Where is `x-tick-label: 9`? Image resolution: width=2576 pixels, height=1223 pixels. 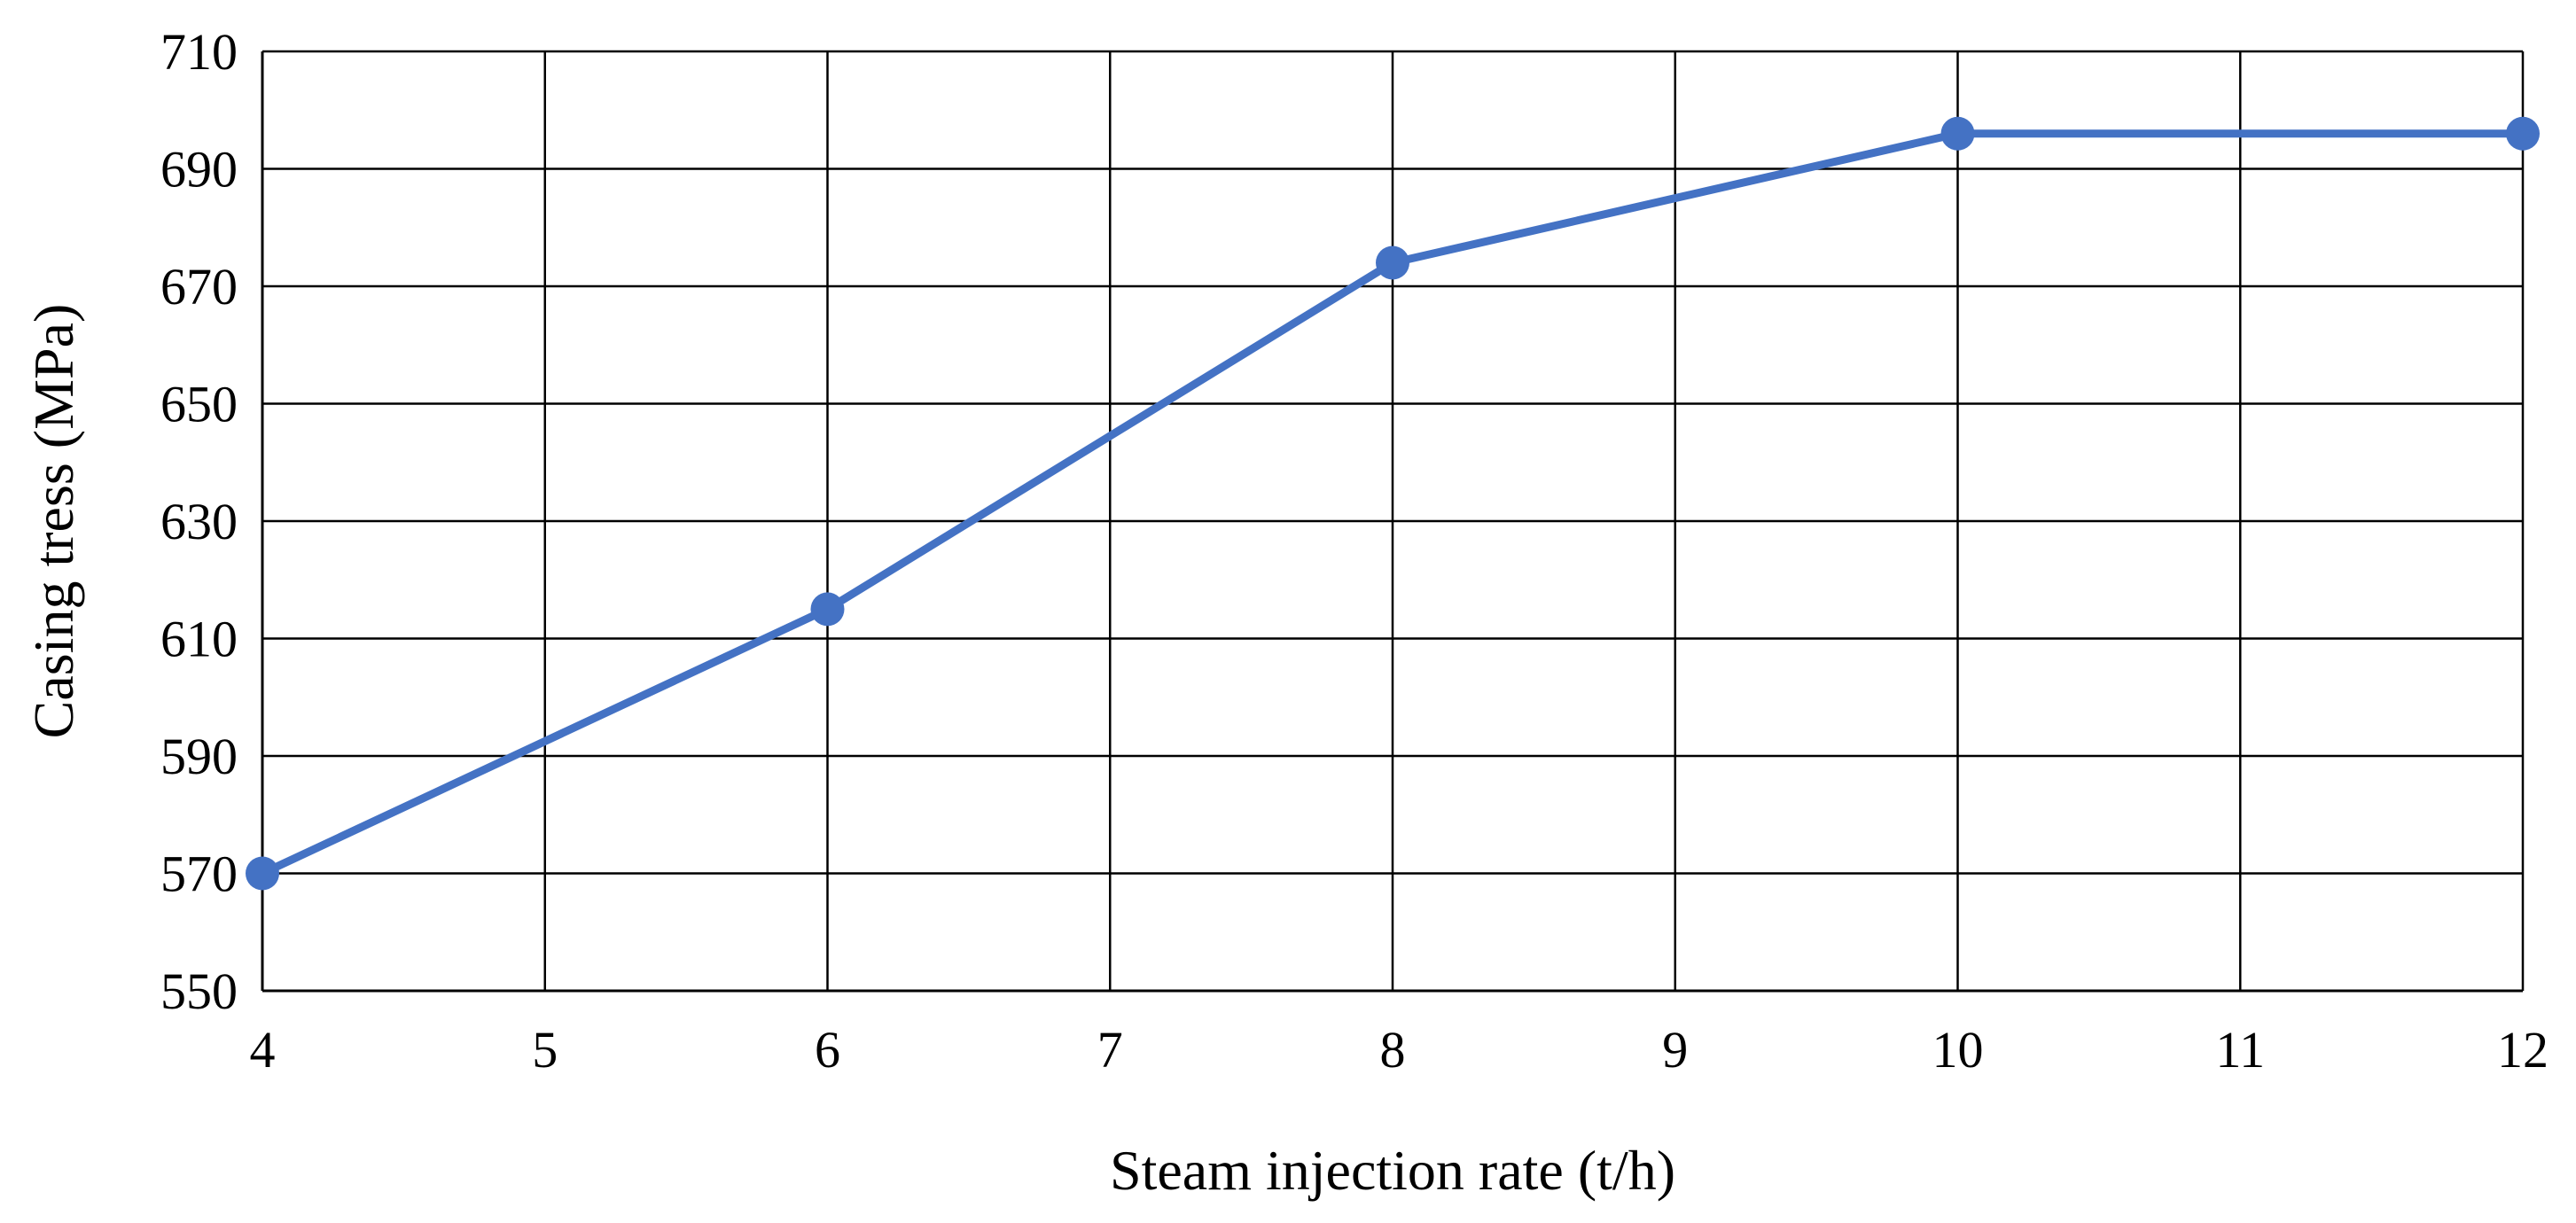 x-tick-label: 9 is located at coordinates (1675, 1050).